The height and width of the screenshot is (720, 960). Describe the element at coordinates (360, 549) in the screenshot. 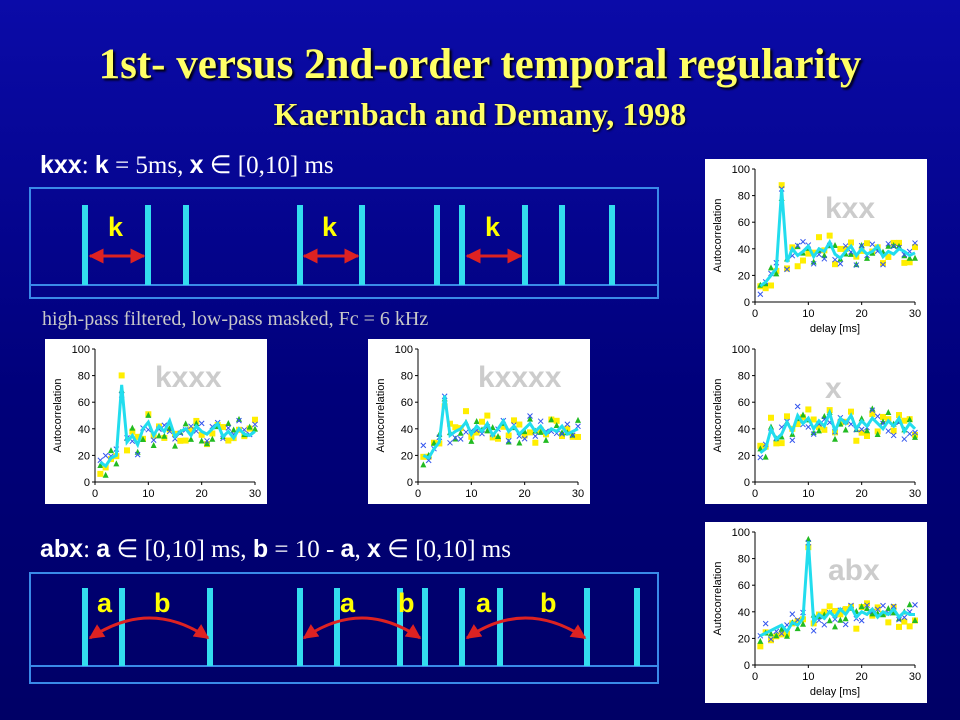

I see `abx-text4: ,` at that location.